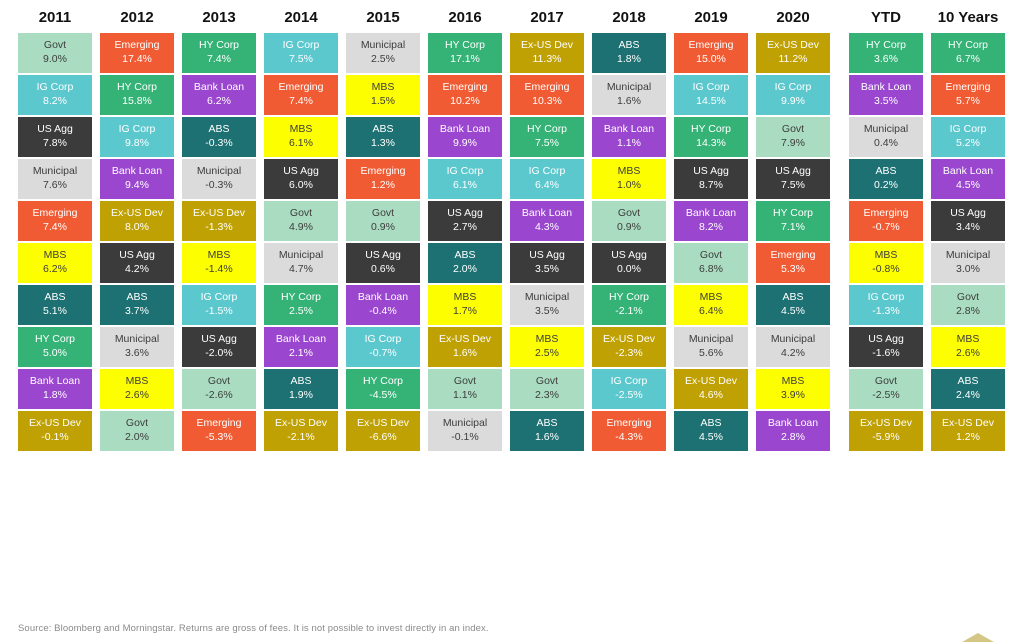 The height and width of the screenshot is (642, 1027). Describe the element at coordinates (968, 227) in the screenshot. I see `return-value: 3.4%` at that location.